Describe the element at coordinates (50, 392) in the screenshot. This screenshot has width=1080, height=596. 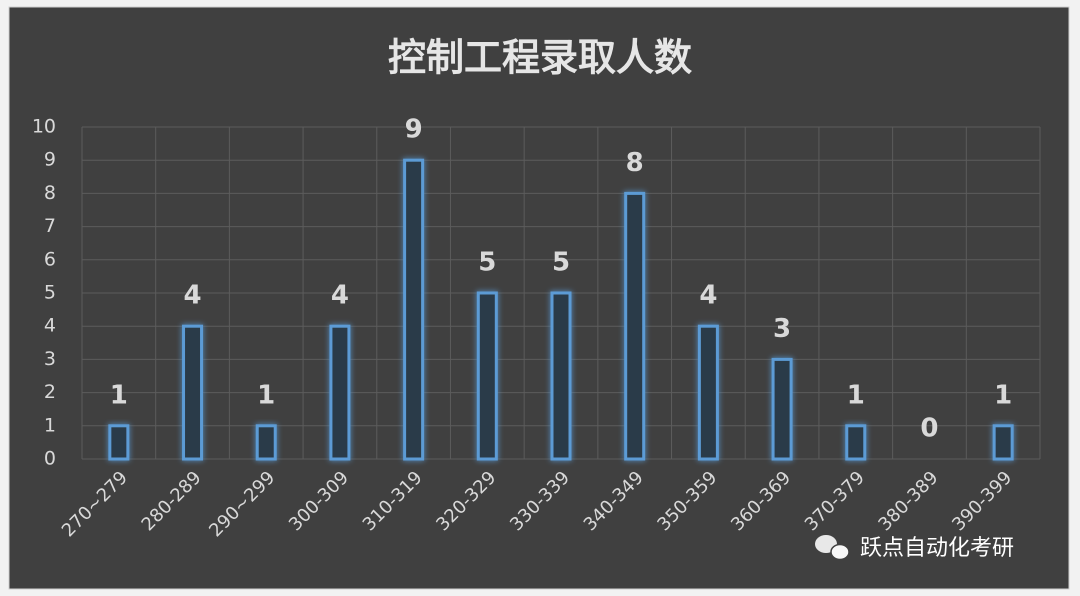
I see `y-tick-label: 2` at that location.